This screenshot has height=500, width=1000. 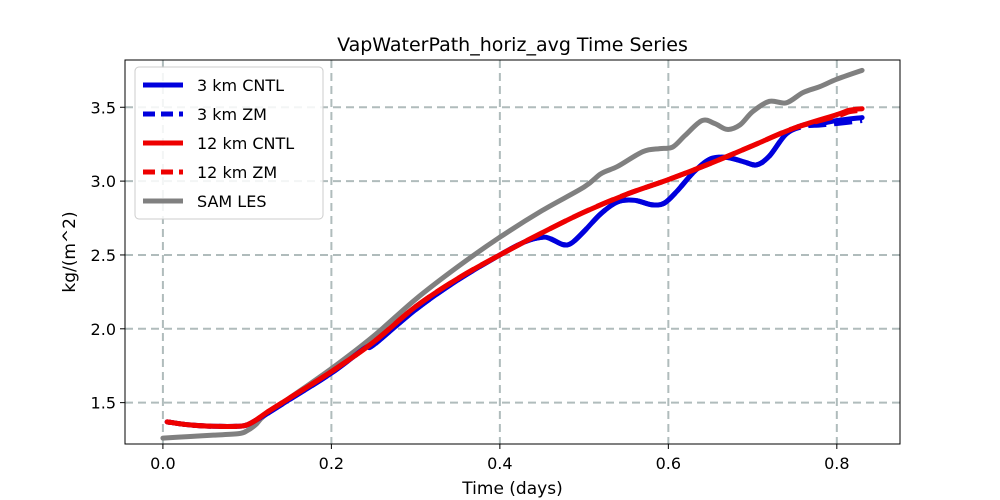 I want to click on legend-label: 12 km ZM, so click(x=237, y=172).